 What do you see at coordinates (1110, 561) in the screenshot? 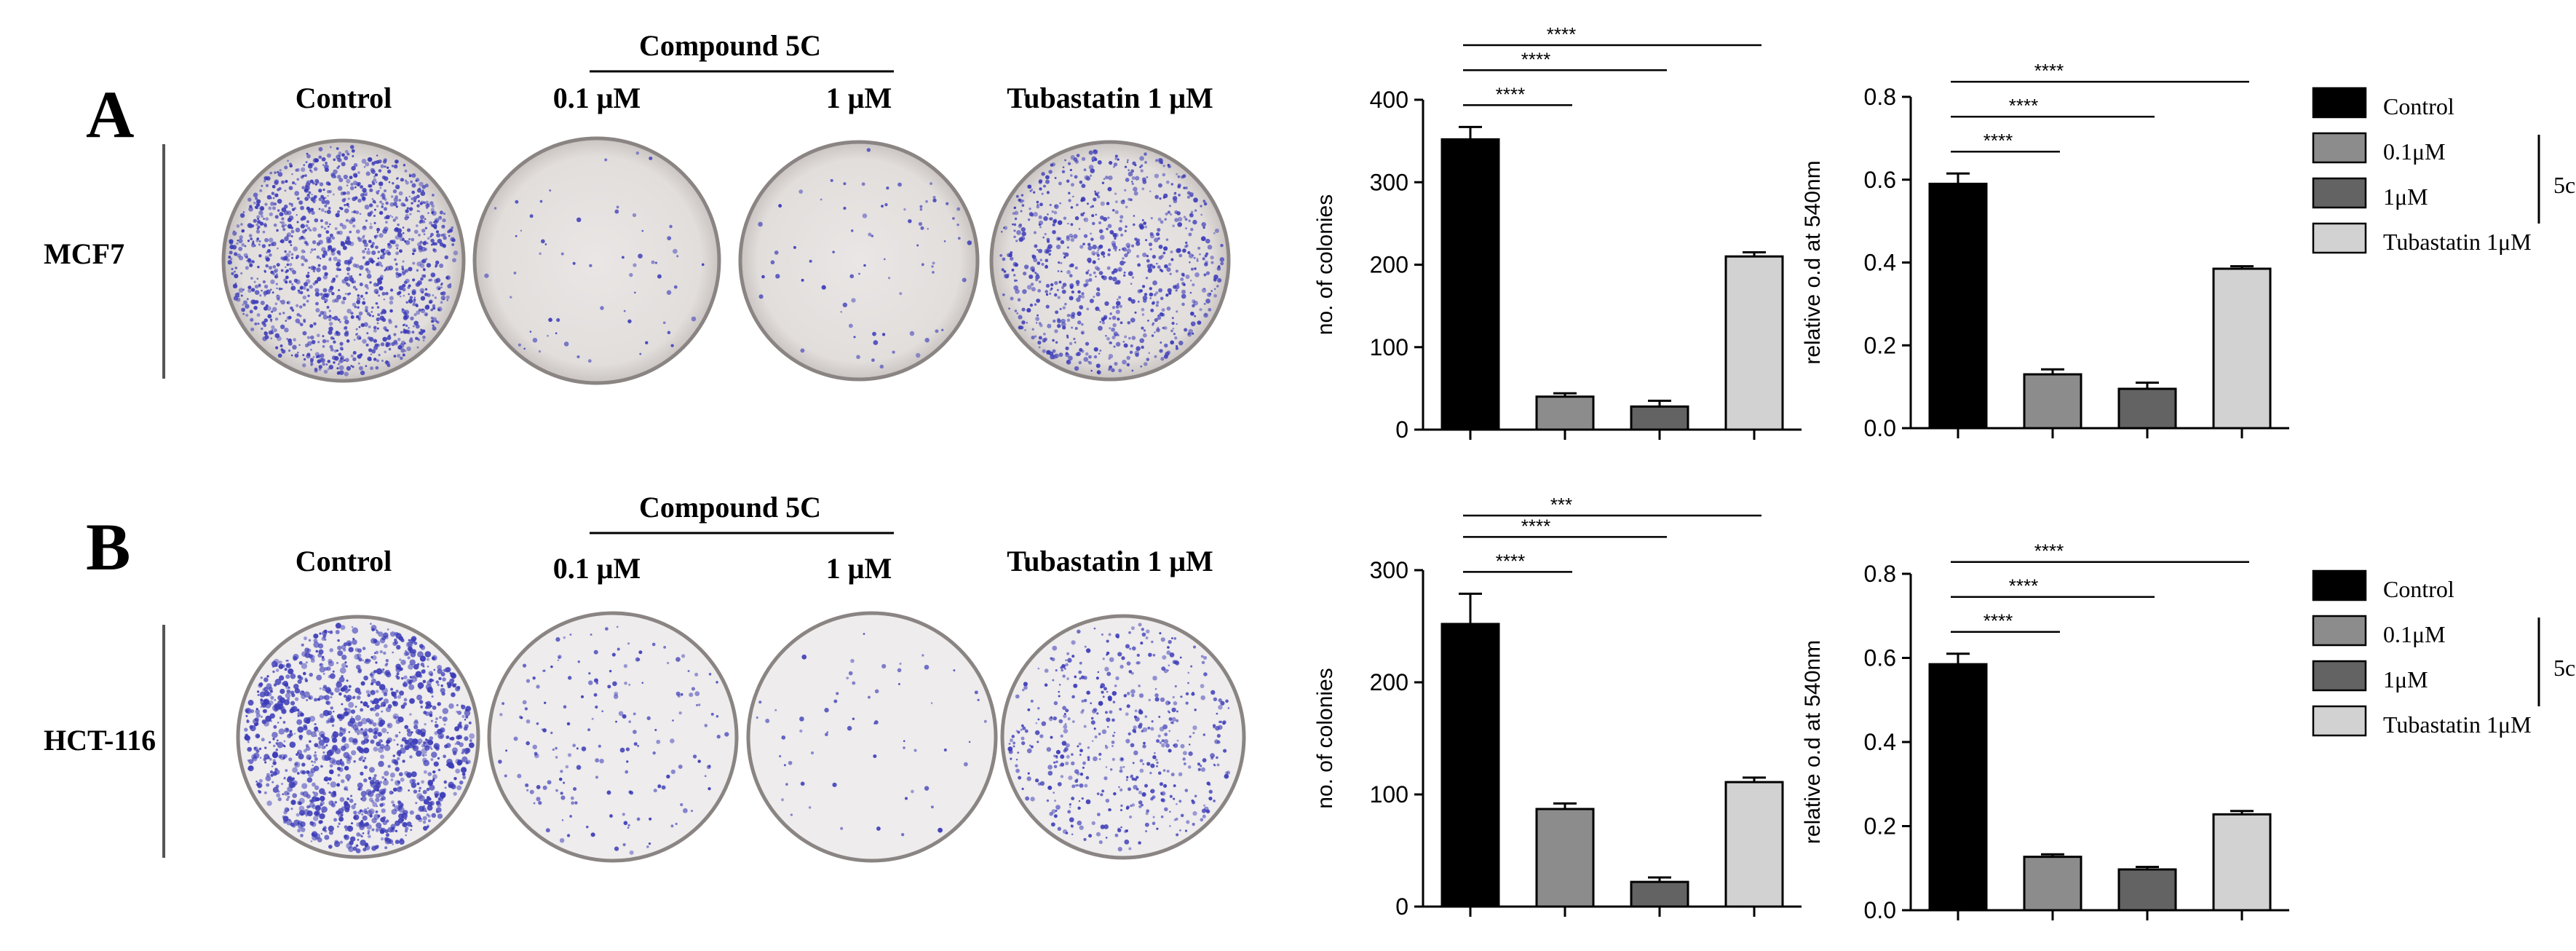
I see `plate-label-tubastatin-b: Tubastatin 1 μM` at bounding box center [1110, 561].